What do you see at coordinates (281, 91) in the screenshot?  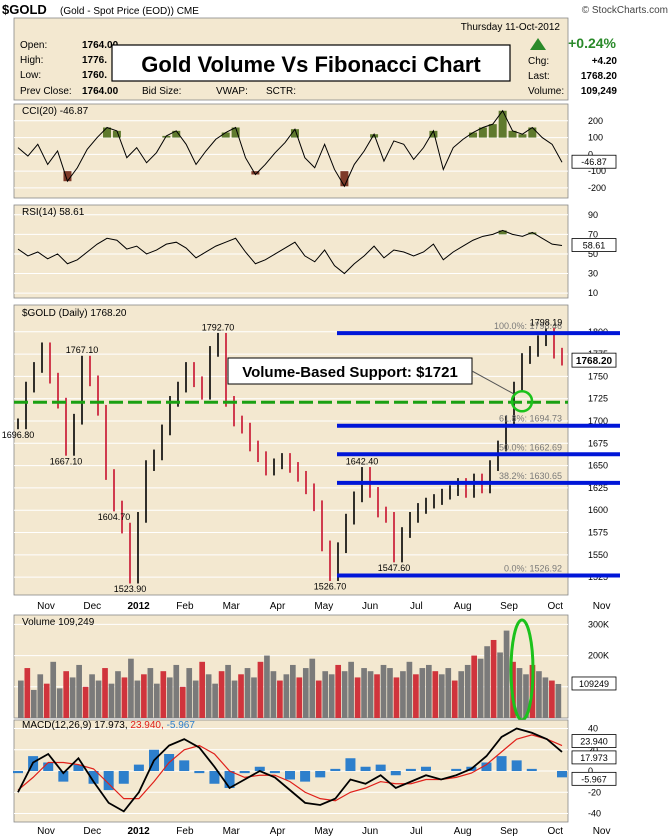 I see `sctr-label: SCTR:` at bounding box center [281, 91].